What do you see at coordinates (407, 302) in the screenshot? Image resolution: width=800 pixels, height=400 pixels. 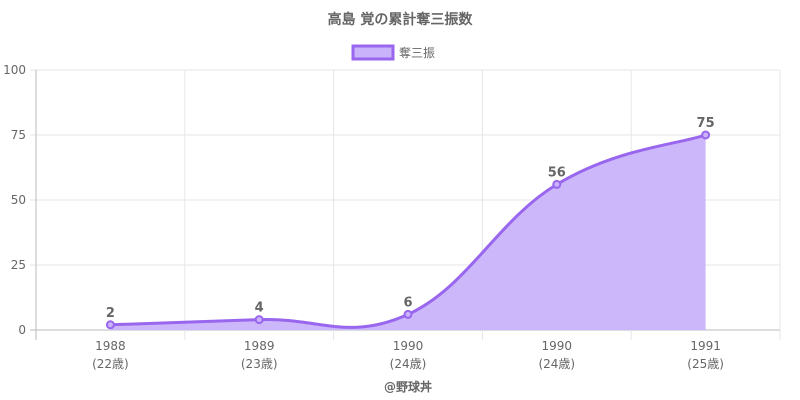 I see `data-label: 6` at bounding box center [407, 302].